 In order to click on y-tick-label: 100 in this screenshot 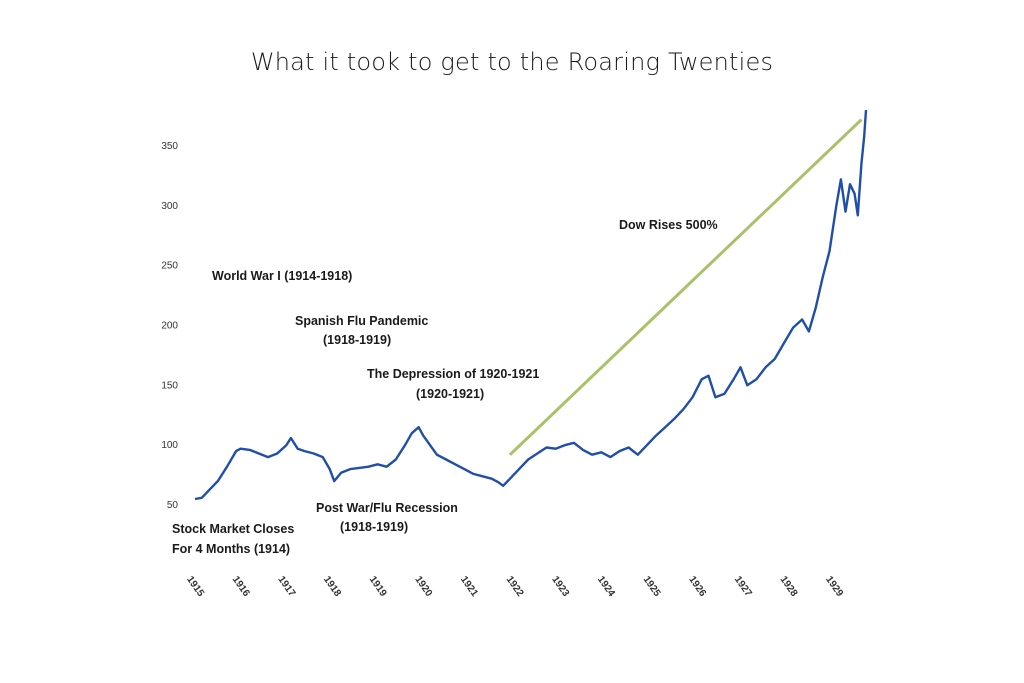, I will do `click(169, 445)`.